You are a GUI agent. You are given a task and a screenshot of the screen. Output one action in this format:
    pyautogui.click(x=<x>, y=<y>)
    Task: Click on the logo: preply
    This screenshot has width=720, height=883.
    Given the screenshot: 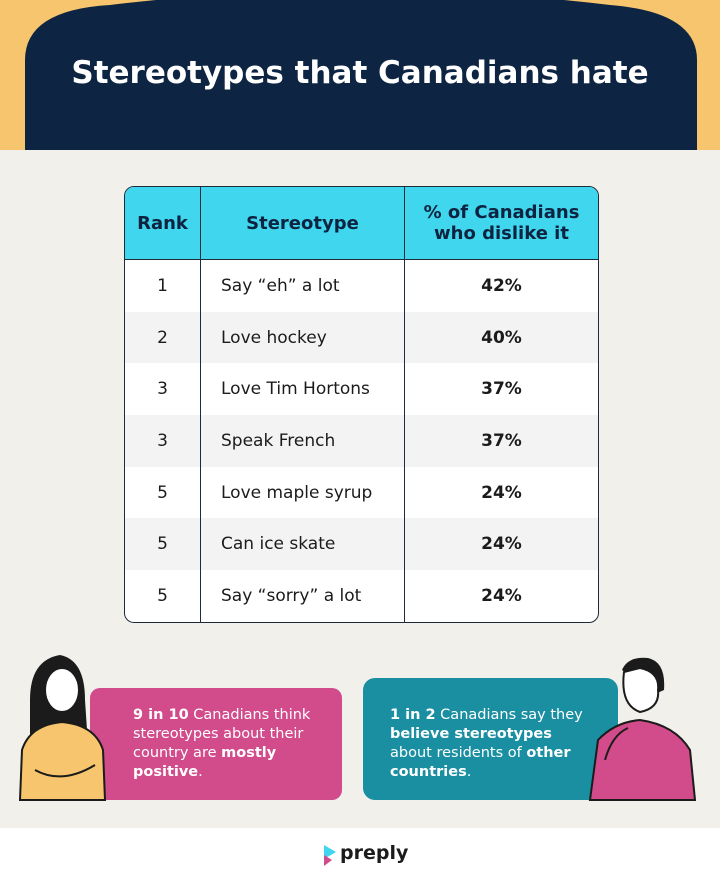 What is the action you would take?
    pyautogui.click(x=374, y=853)
    